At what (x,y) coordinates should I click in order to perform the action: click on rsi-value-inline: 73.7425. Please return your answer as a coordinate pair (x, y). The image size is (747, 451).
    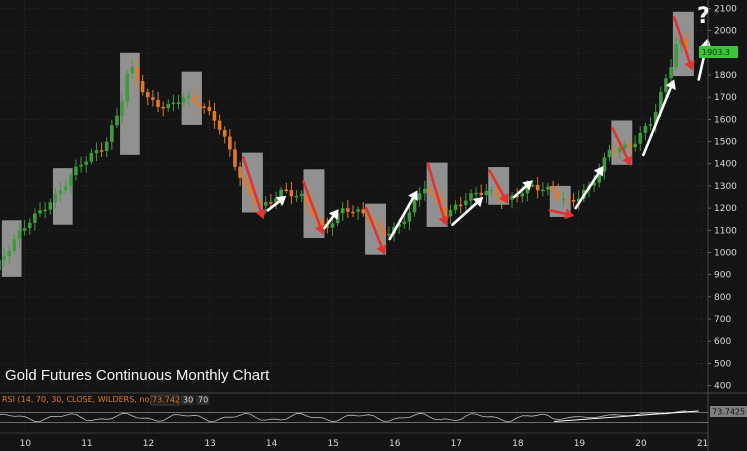
    Looking at the image, I should click on (168, 400).